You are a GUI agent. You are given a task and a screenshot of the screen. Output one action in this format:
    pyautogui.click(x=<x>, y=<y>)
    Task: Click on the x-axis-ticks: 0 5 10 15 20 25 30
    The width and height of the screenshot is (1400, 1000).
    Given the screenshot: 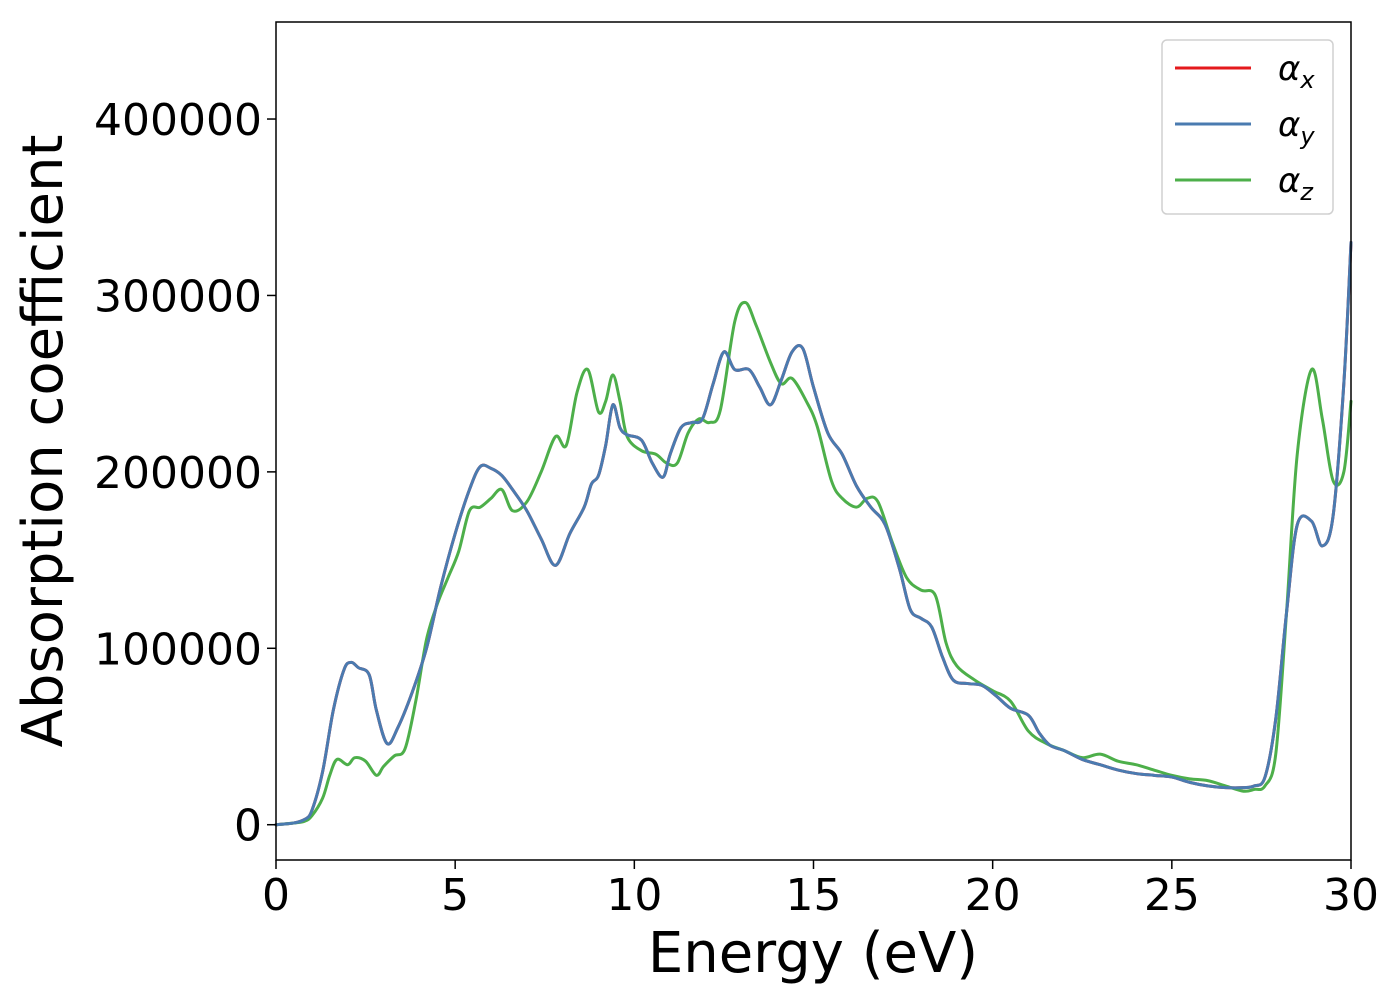 What is the action you would take?
    pyautogui.click(x=820, y=890)
    